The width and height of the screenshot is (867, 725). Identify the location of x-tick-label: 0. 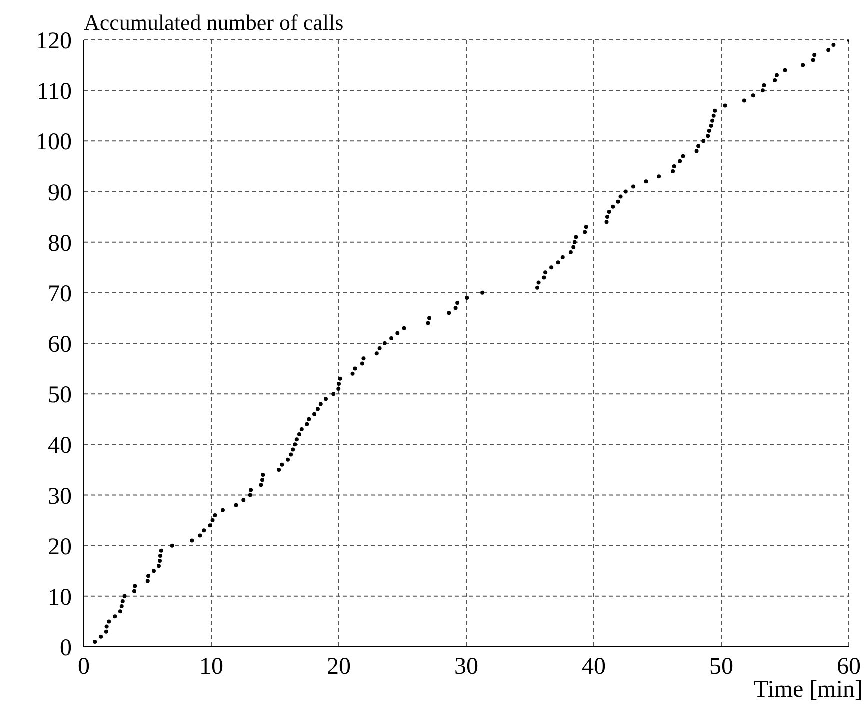
(84, 667).